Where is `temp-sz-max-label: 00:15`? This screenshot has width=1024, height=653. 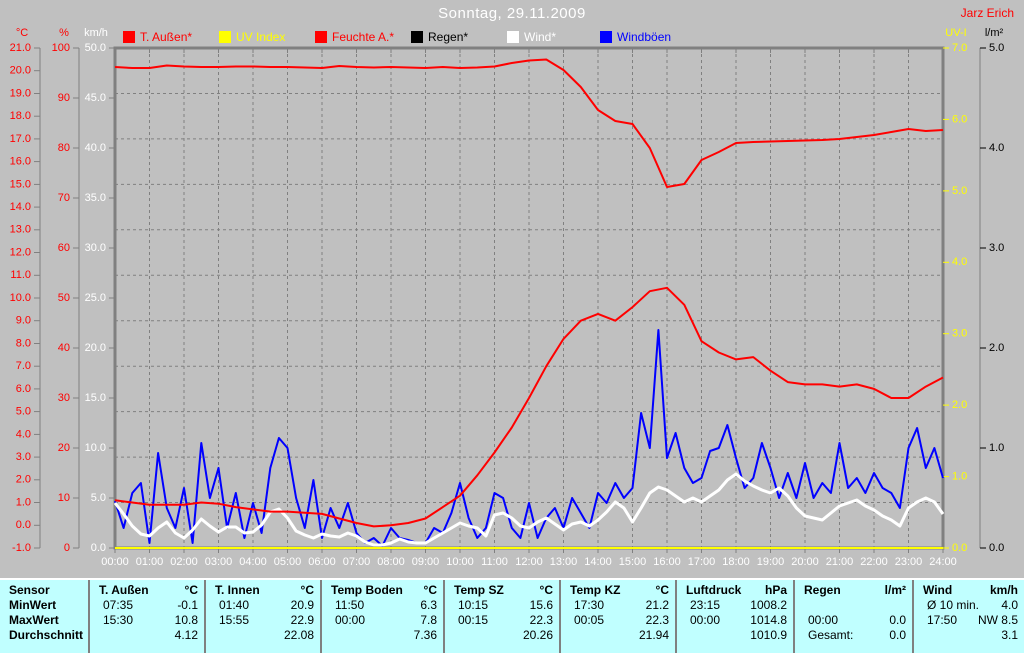
temp-sz-max-label: 00:15 is located at coordinates (473, 620).